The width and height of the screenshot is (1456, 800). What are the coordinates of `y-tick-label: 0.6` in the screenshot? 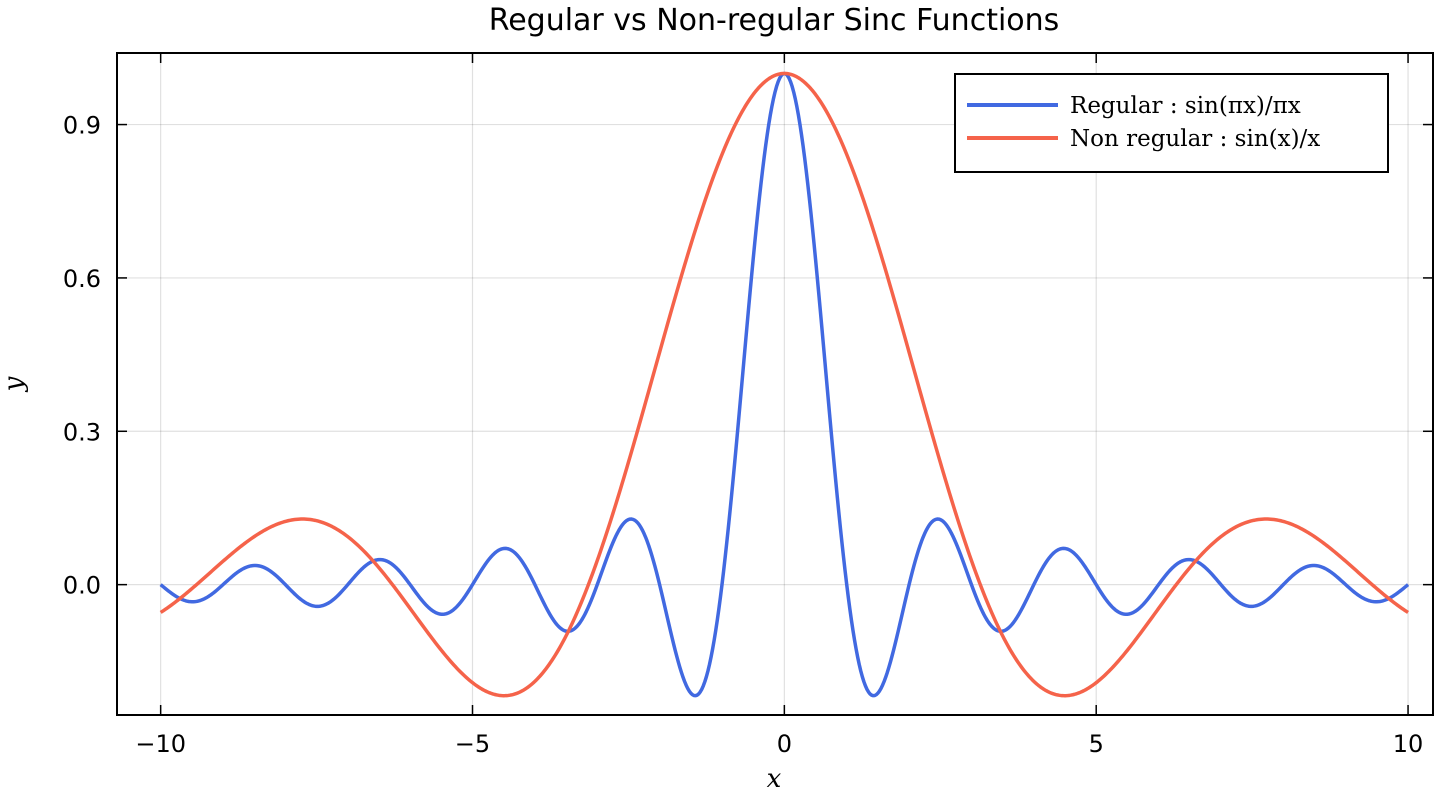 It's located at (82, 279).